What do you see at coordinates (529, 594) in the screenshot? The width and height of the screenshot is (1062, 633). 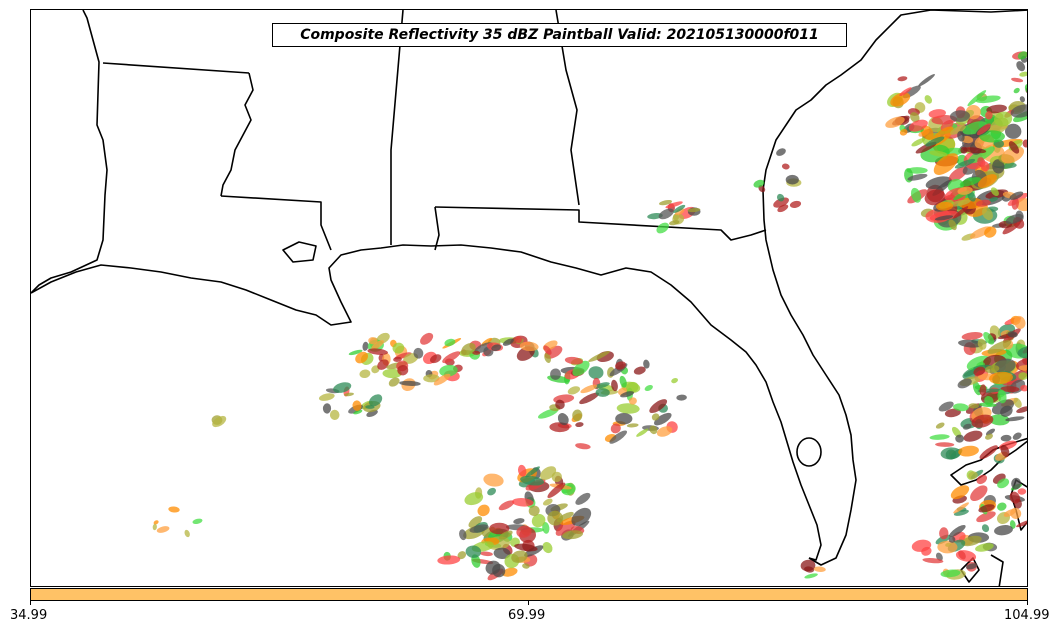 I see `colorbar` at bounding box center [529, 594].